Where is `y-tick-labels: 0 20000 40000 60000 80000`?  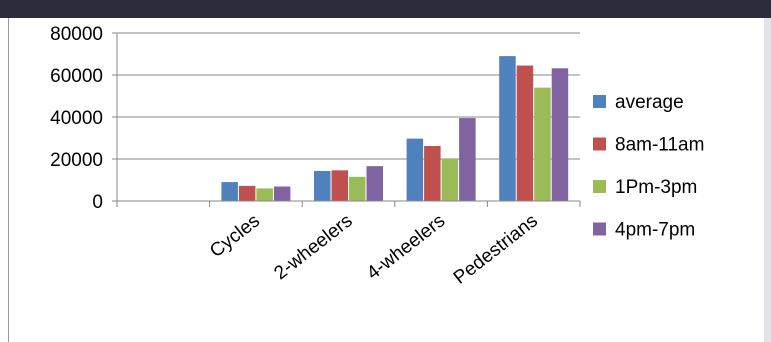
y-tick-labels: 0 20000 40000 60000 80000 is located at coordinates (76, 118).